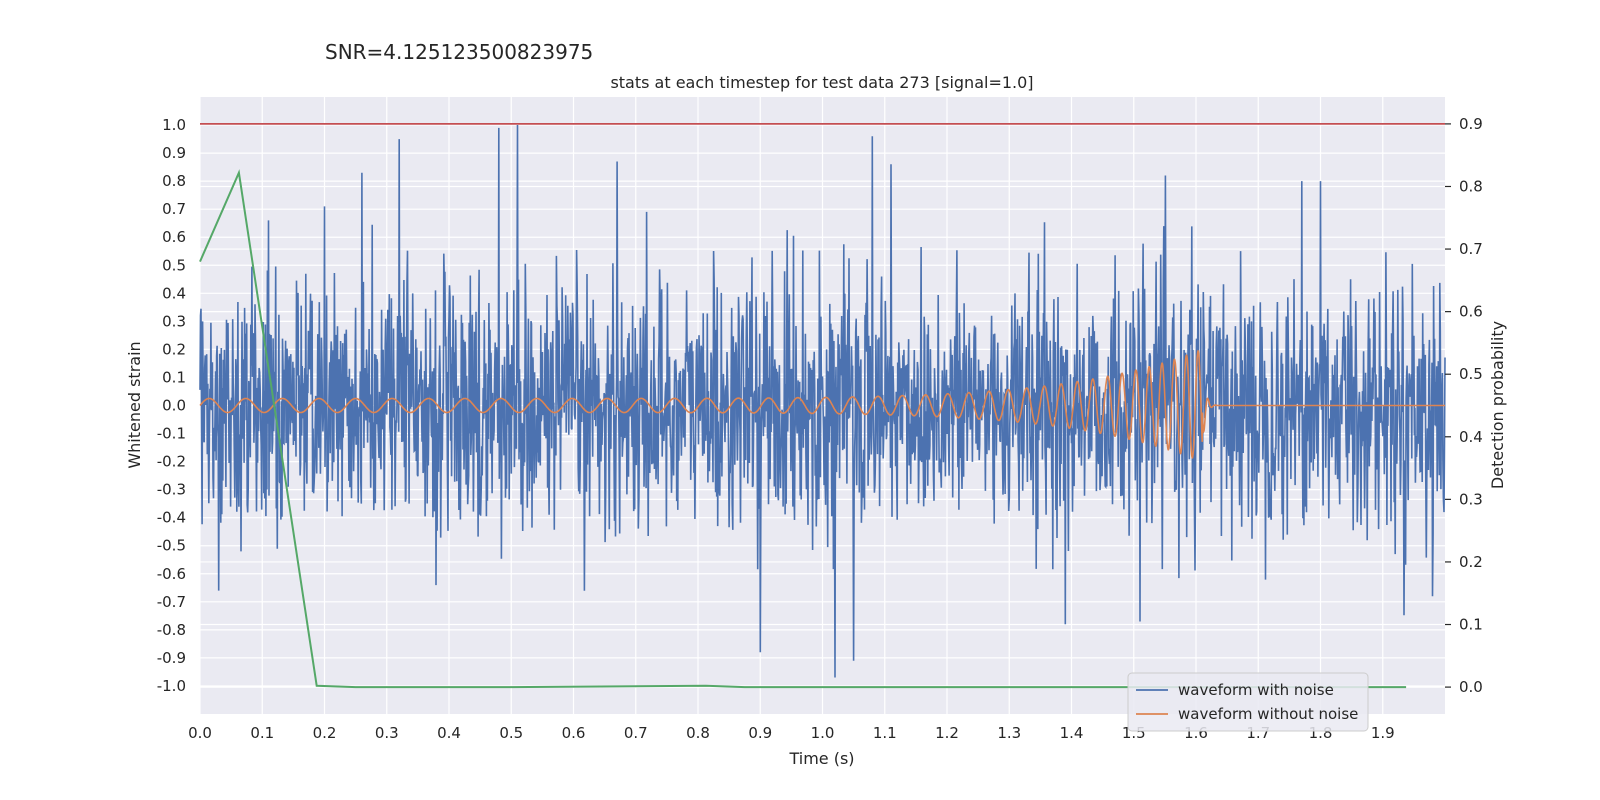 This screenshot has height=800, width=1600. Describe the element at coordinates (449, 733) in the screenshot. I see `x-tick-label: 0.4` at that location.